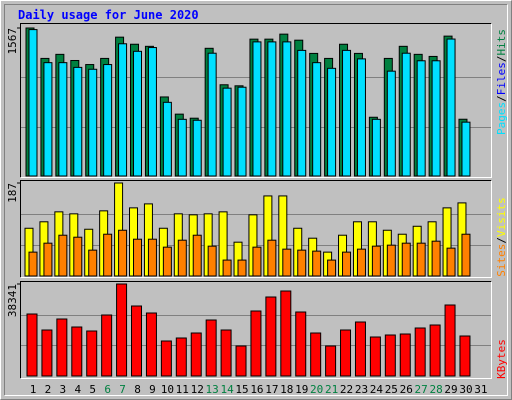  Describe the element at coordinates (361, 389) in the screenshot. I see `x-tick-label: 23` at that location.